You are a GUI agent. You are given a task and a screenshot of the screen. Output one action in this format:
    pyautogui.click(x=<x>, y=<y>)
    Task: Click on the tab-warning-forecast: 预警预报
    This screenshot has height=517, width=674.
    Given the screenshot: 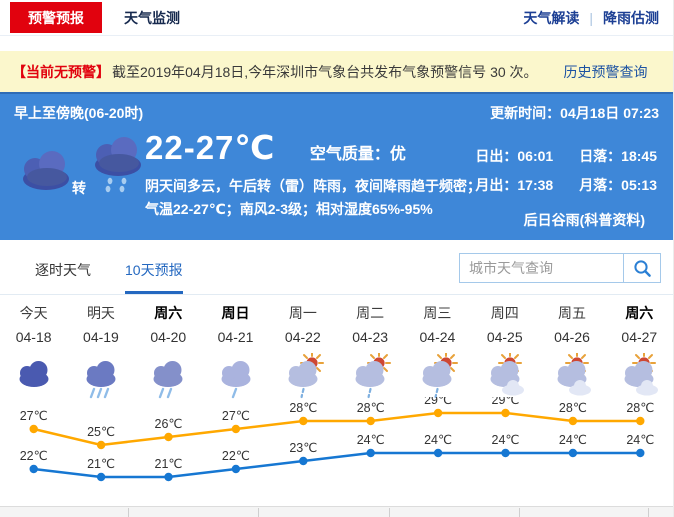 What is the action you would take?
    pyautogui.click(x=56, y=17)
    